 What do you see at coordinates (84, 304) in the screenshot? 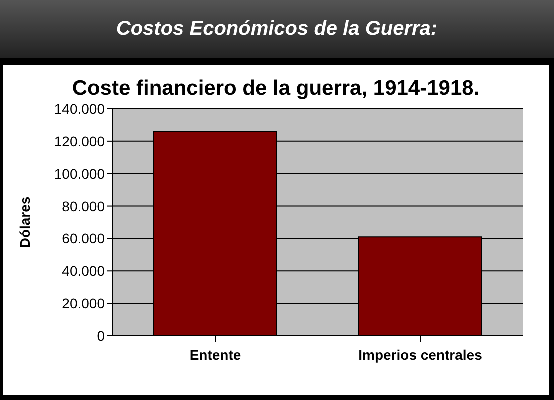
I see `y-tick-label: 20.000` at bounding box center [84, 304].